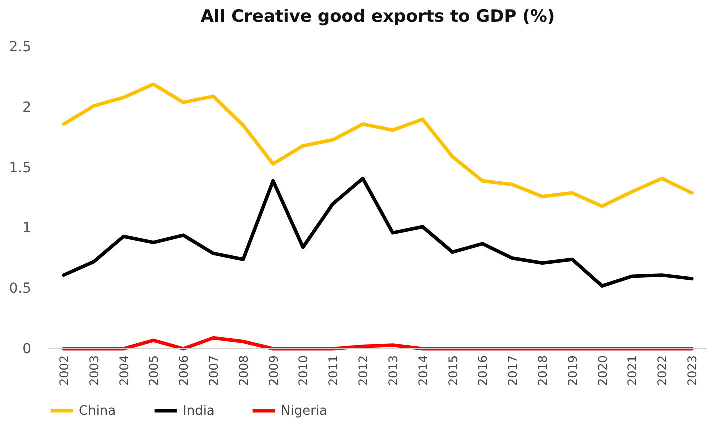 The width and height of the screenshot is (718, 426). What do you see at coordinates (393, 371) in the screenshot?
I see `x-tick-label: 2013` at bounding box center [393, 371].